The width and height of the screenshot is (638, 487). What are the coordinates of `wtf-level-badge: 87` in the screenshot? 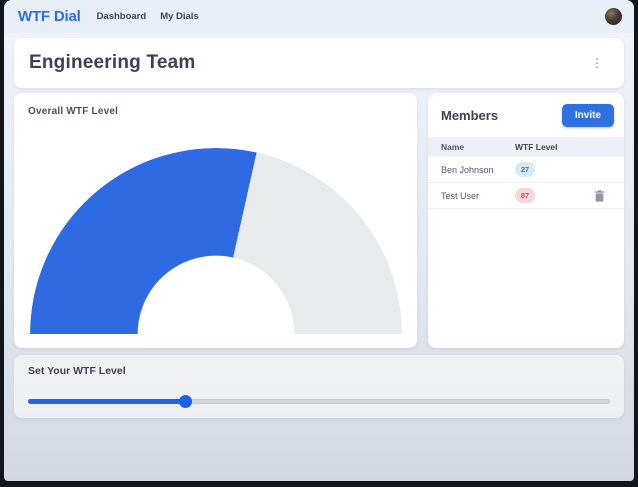 It's located at (525, 195).